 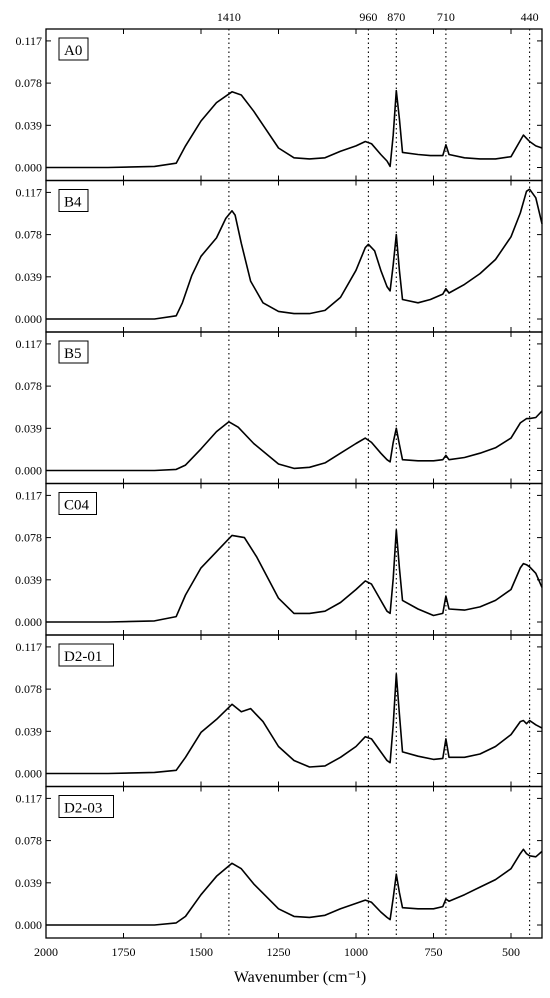 I want to click on reference-label-1410: 1410, so click(x=229, y=17).